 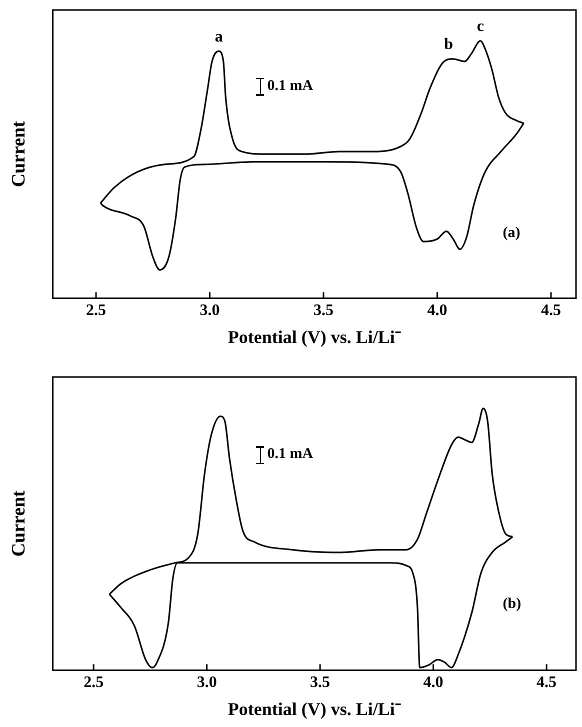 I want to click on annotation: b, so click(x=449, y=45).